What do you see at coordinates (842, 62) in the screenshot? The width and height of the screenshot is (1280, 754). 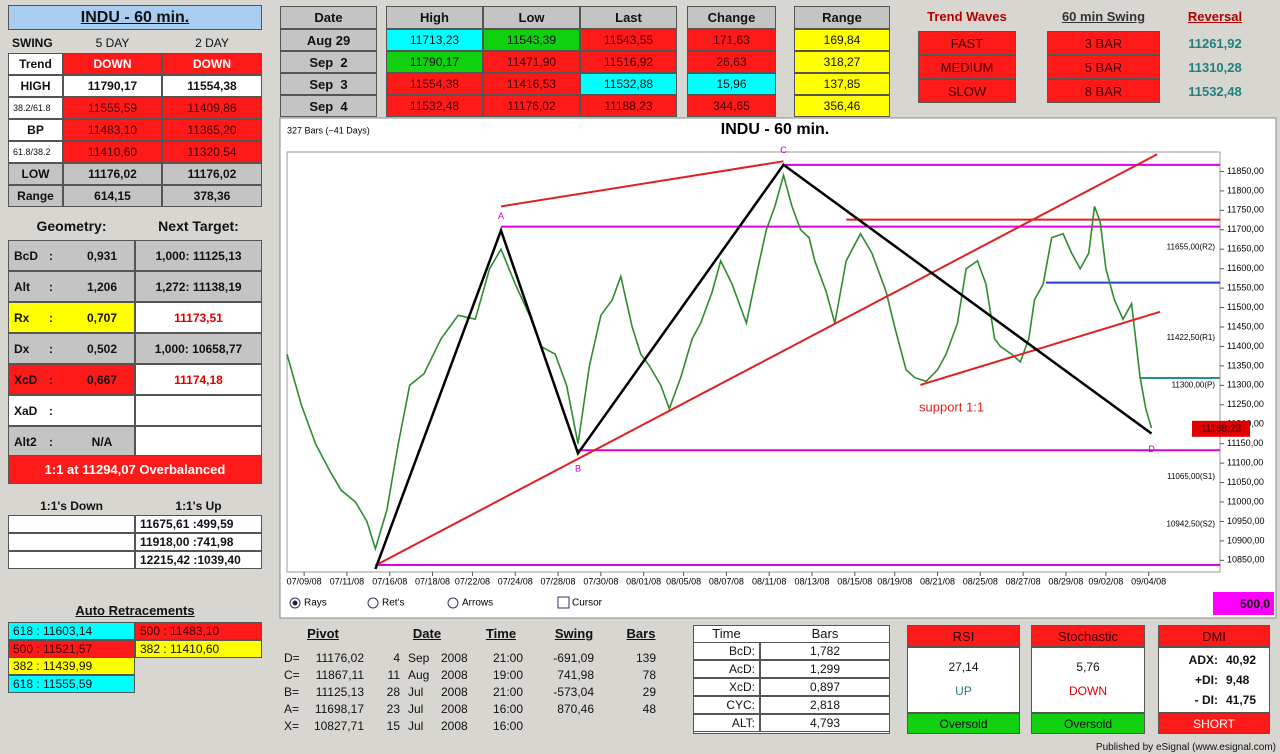 I see `quote-value: 318,27` at bounding box center [842, 62].